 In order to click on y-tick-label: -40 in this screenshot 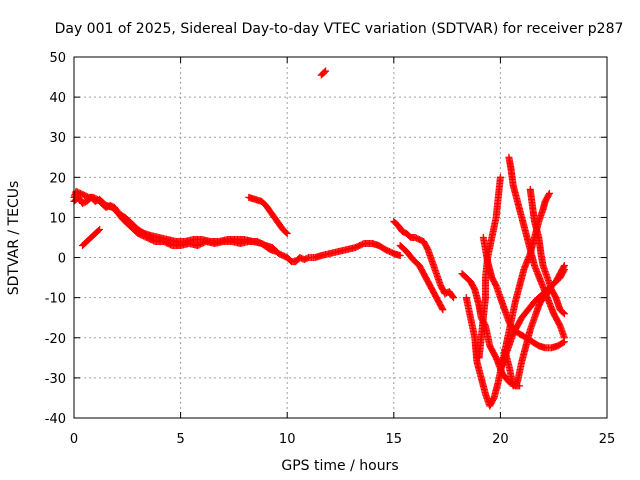, I will do `click(55, 419)`.